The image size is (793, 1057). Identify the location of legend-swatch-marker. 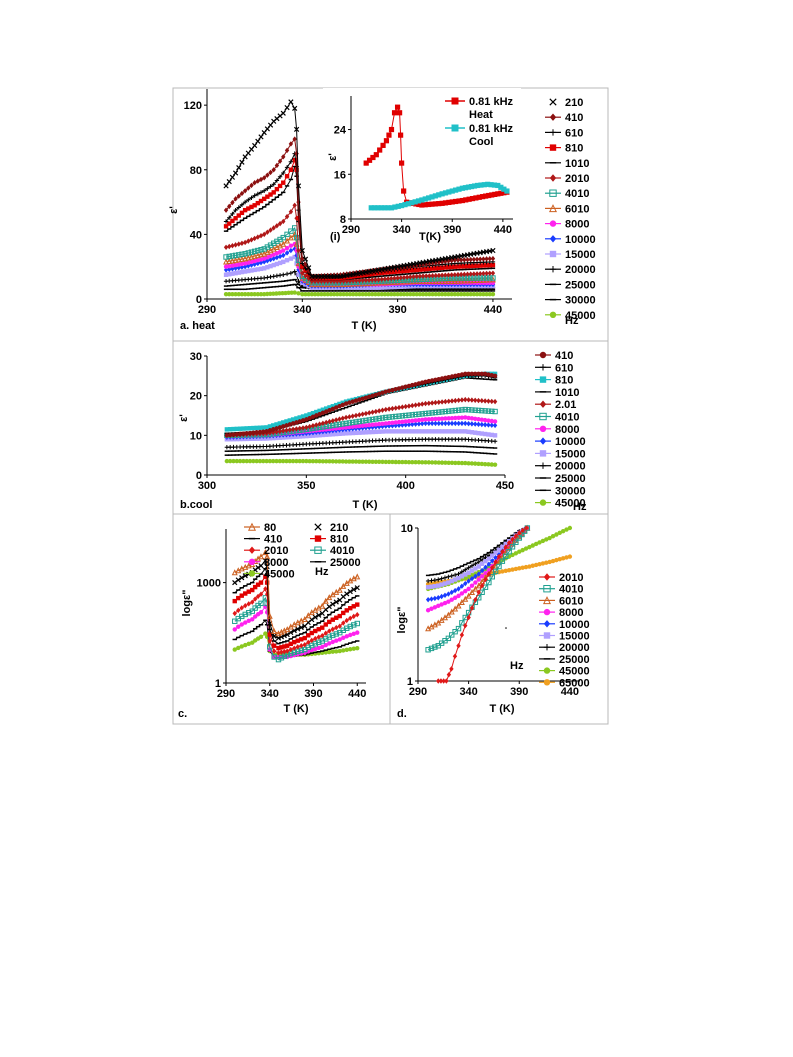
(318, 538).